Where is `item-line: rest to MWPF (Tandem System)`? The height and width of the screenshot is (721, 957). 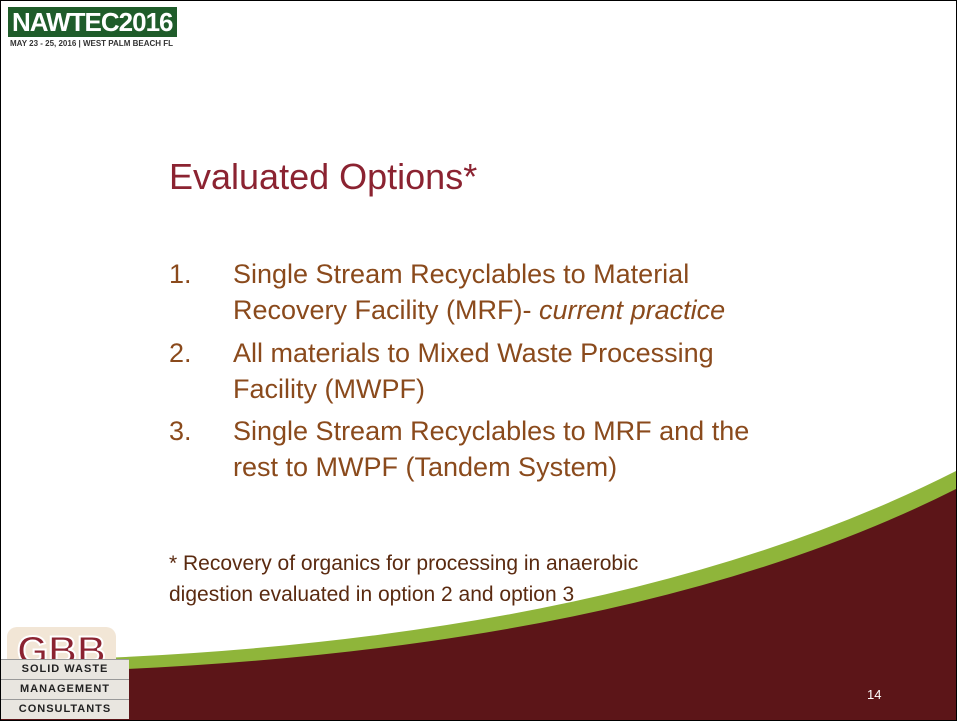
item-line: rest to MWPF (Tandem System) is located at coordinates (425, 467).